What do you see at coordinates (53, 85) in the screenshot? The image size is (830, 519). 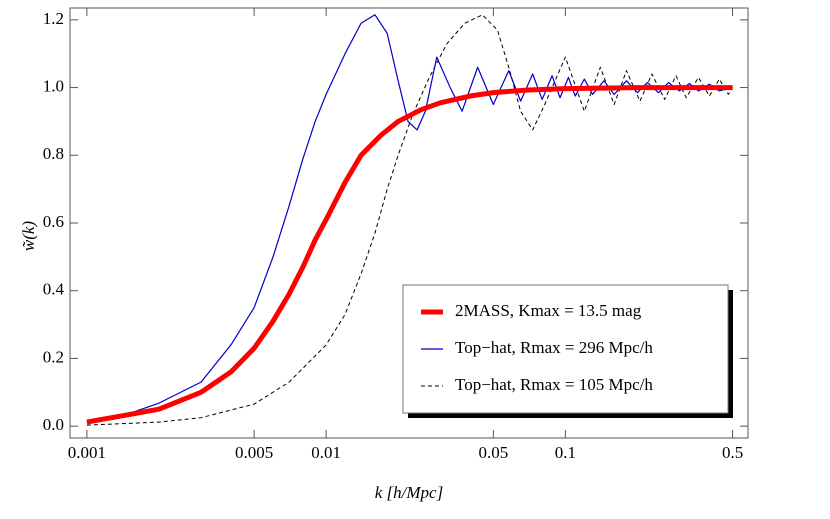 I see `y-tick-label: 1.0` at bounding box center [53, 85].